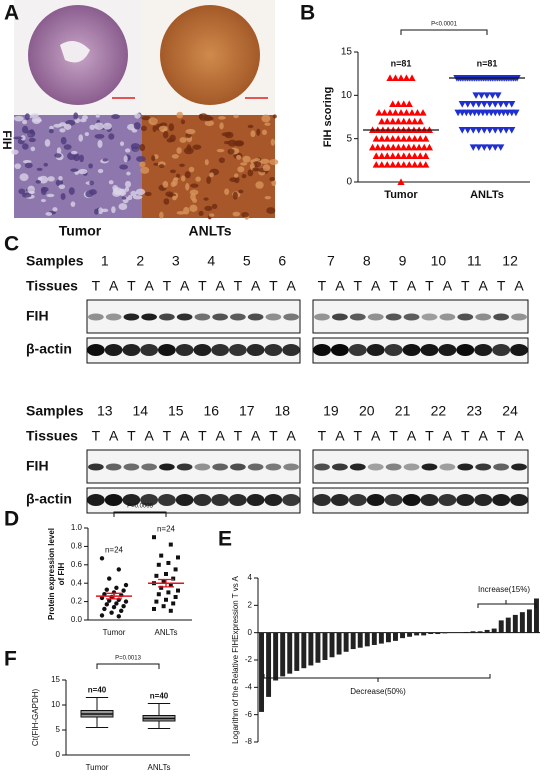  What do you see at coordinates (10, 659) in the screenshot?
I see `panel-label: F` at bounding box center [10, 659].